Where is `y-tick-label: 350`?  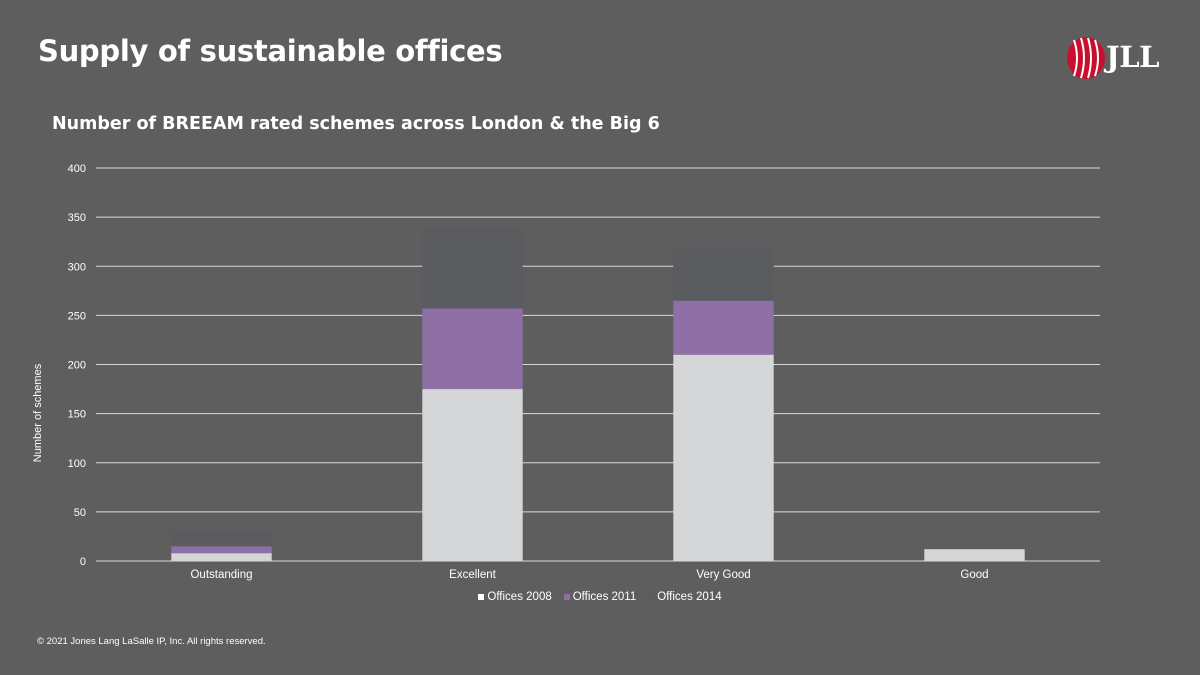
y-tick-label: 350 is located at coordinates (77, 218).